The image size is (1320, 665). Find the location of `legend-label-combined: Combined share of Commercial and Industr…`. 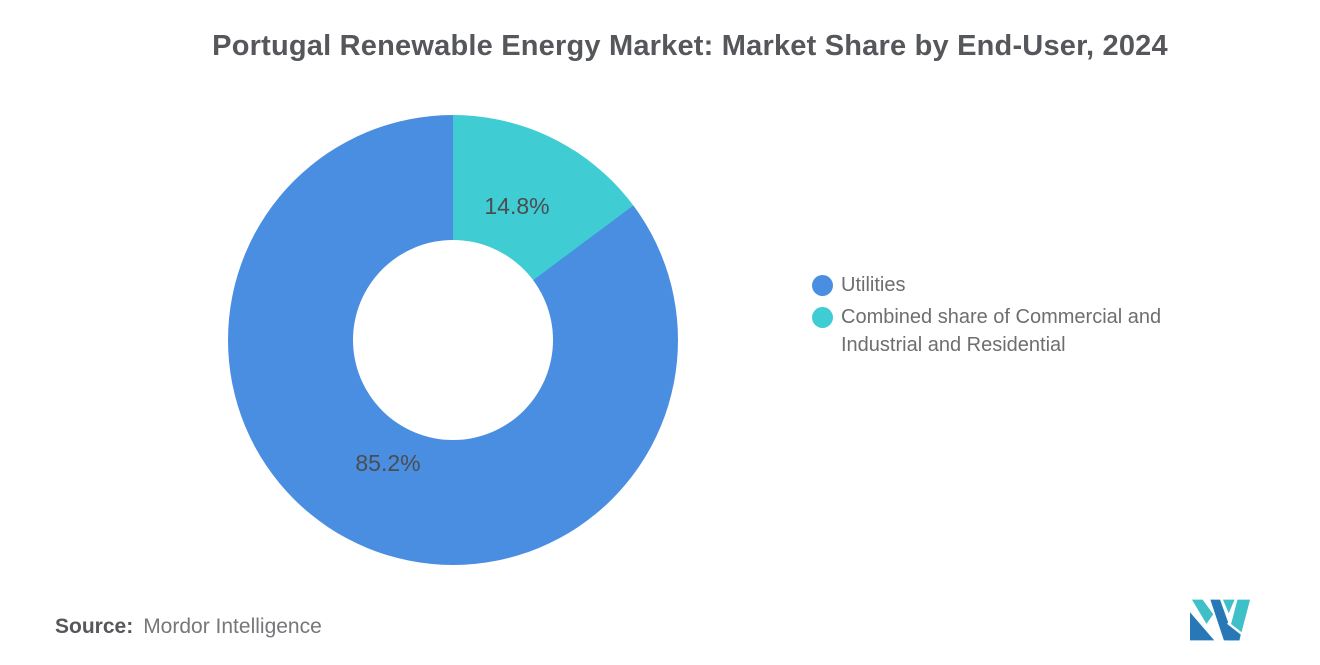

legend-label-combined: Combined share of Commercial and Industr… is located at coordinates (1001, 331).